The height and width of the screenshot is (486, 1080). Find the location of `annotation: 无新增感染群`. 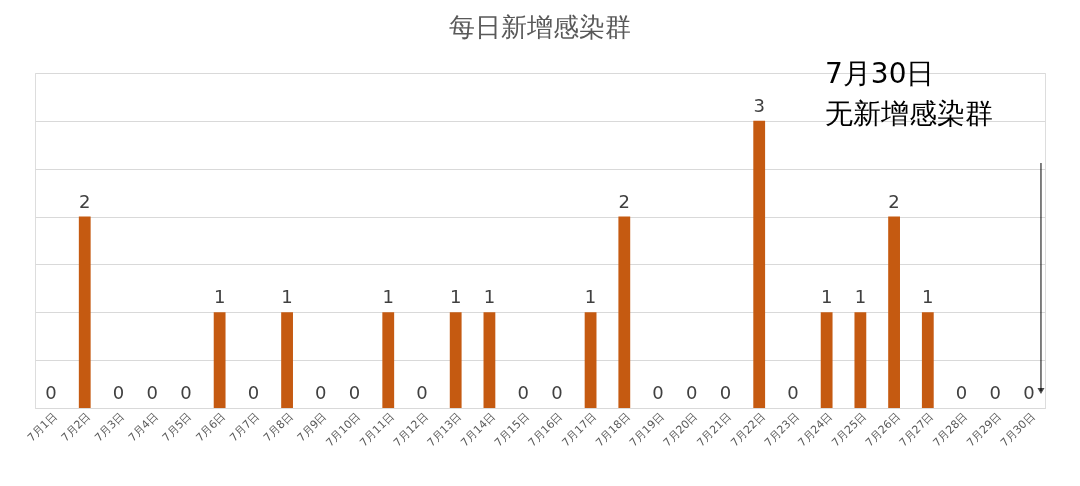

annotation: 无新增感染群 is located at coordinates (909, 113).